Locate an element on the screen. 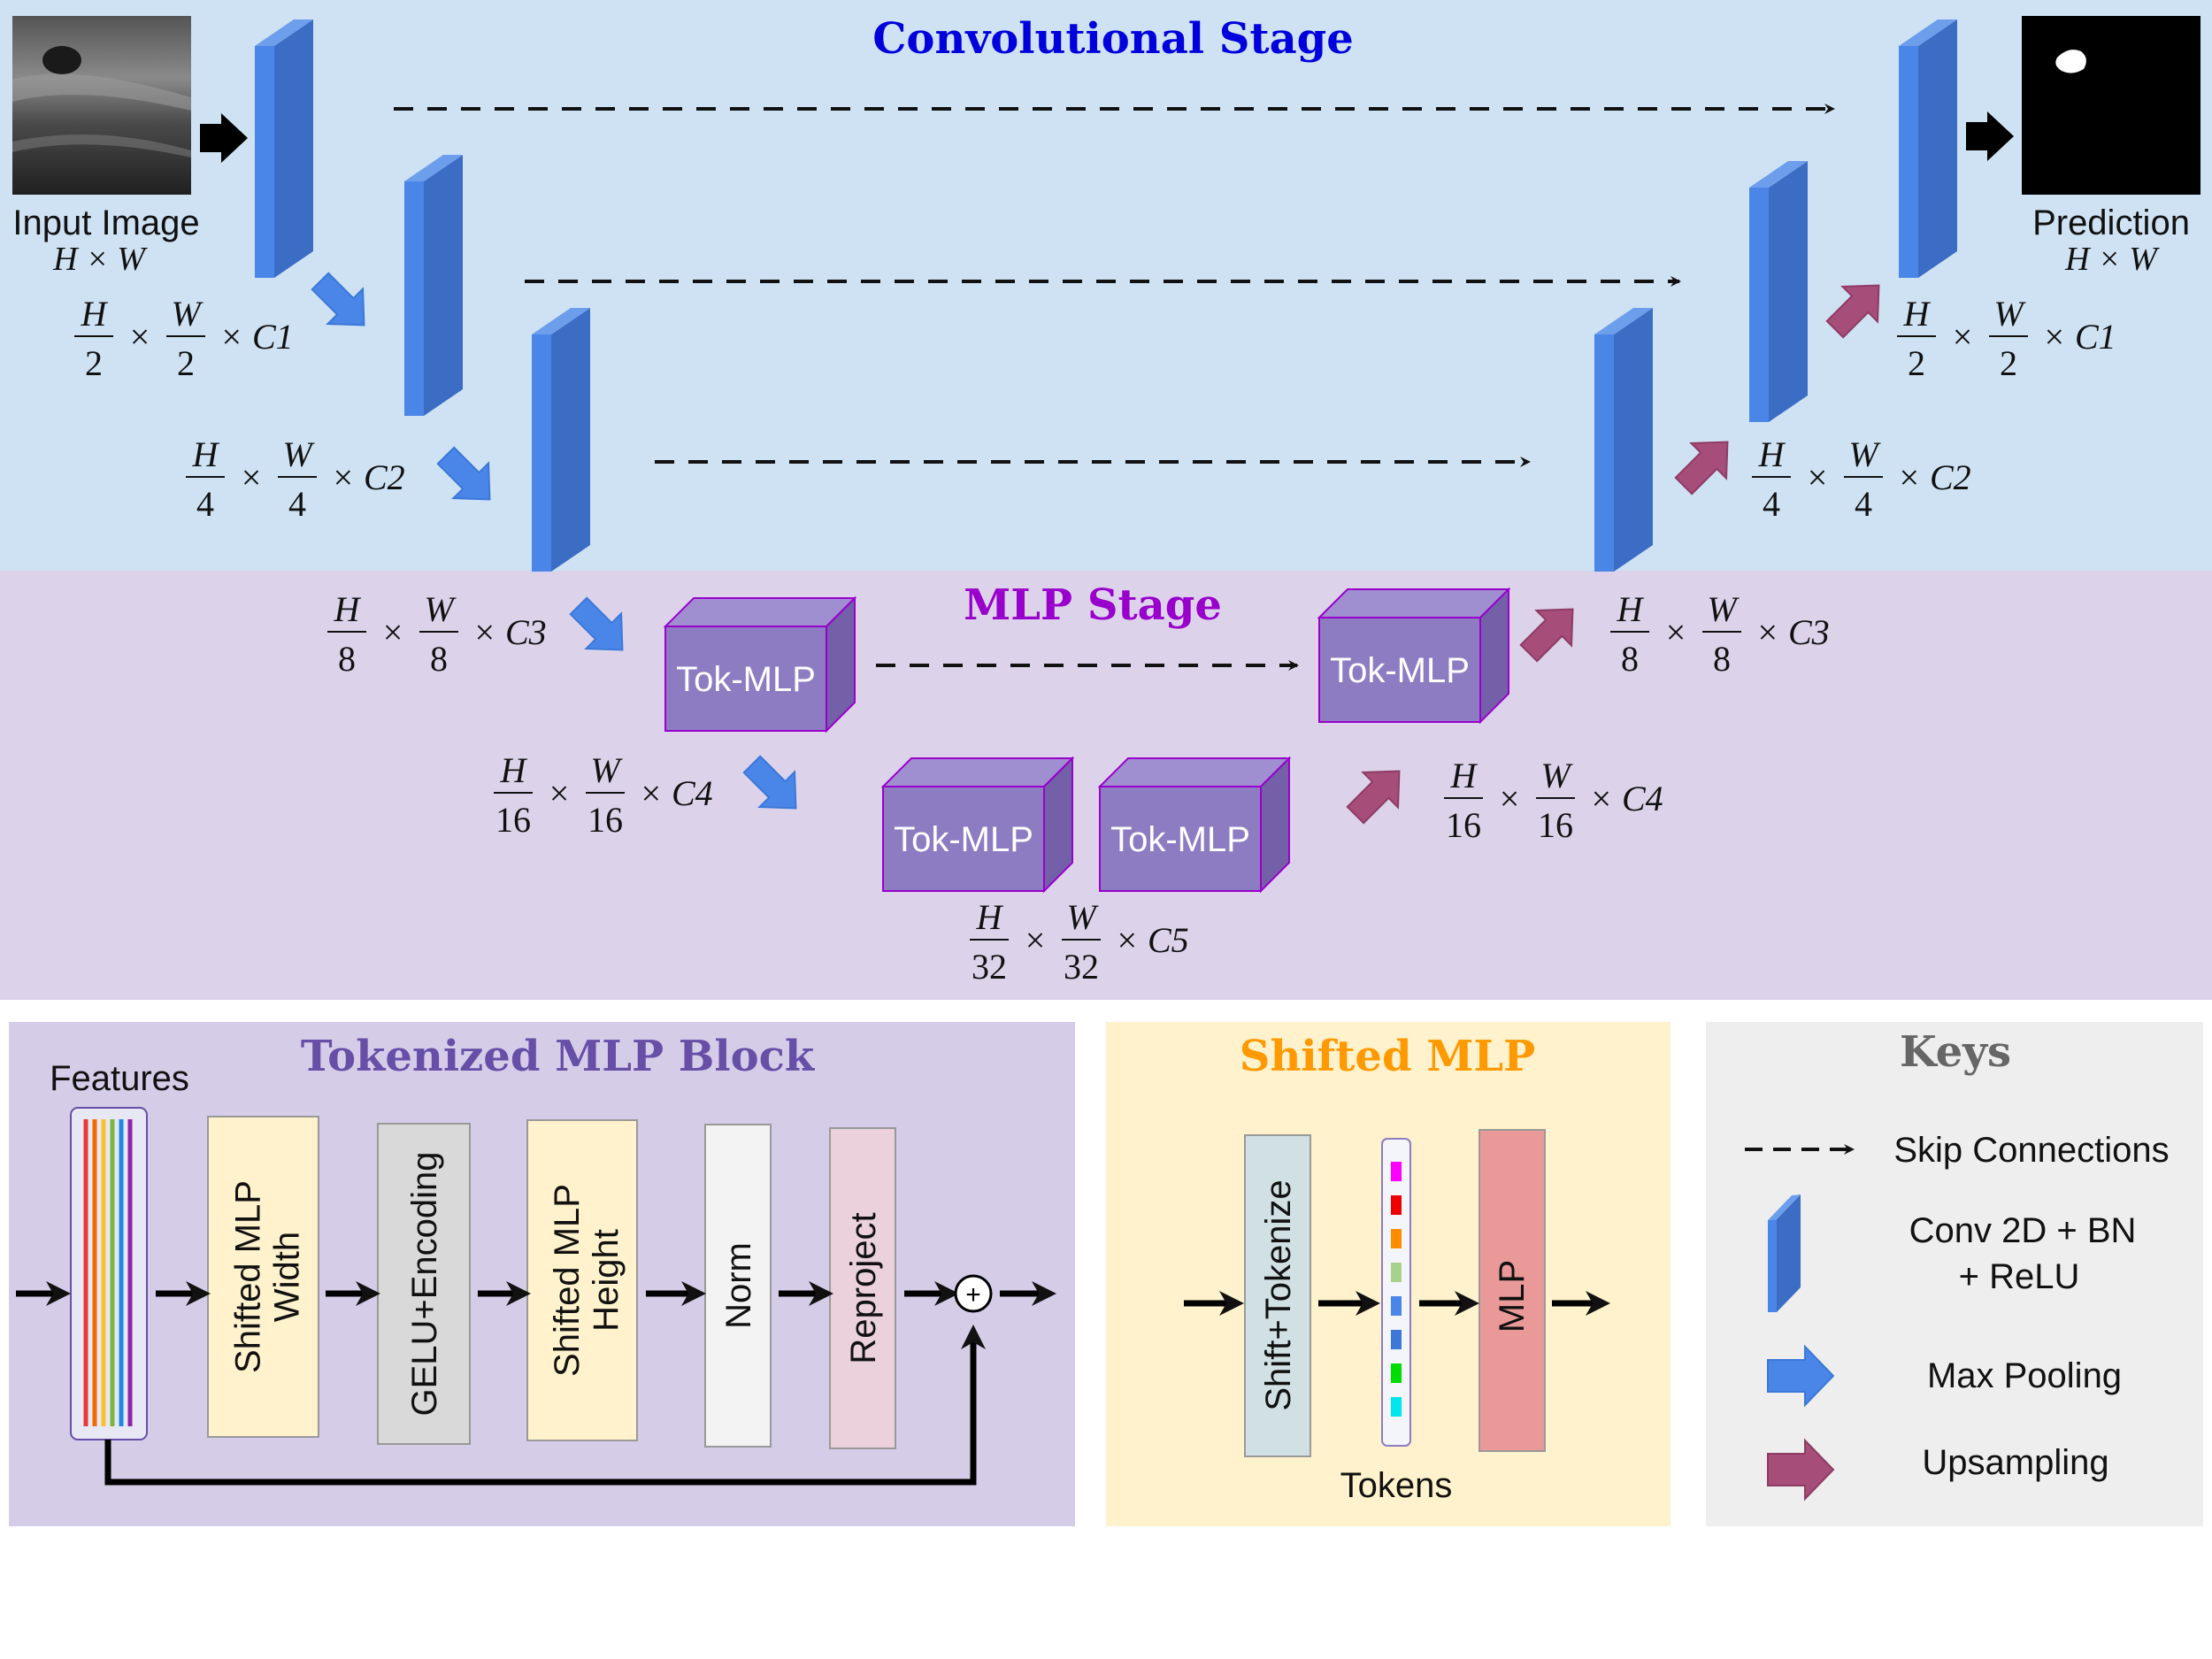 Image resolution: width=2212 pixels, height=1659 pixels. shift-tokenize-box is located at coordinates (1278, 1296).